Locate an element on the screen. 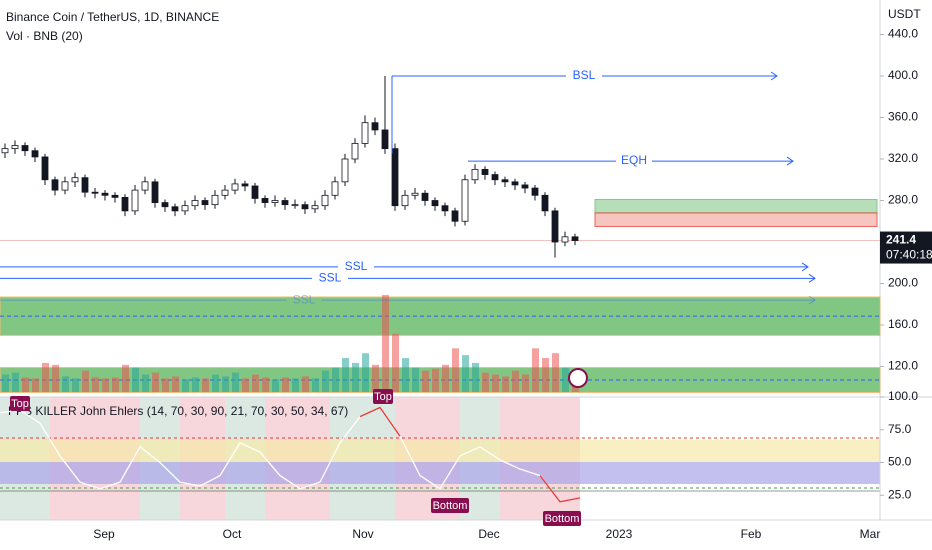  x-tick-label: 2023 is located at coordinates (619, 534).